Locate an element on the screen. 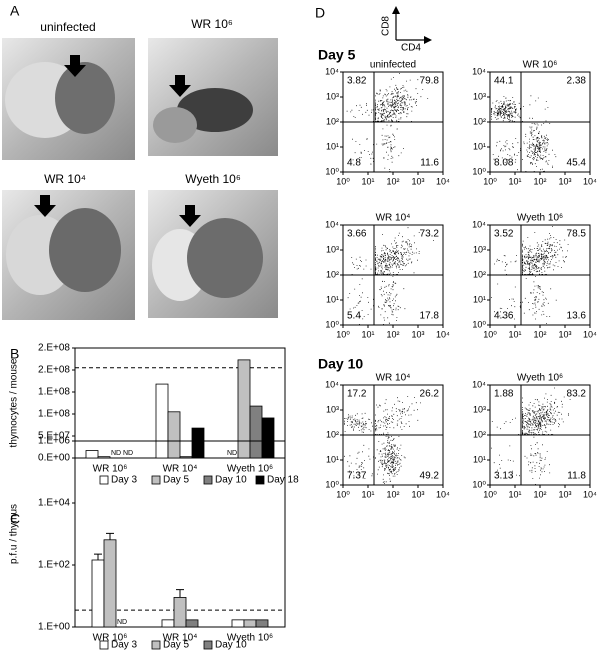 Image resolution: width=600 pixels, height=653 pixels. photo-label: WR 10⁴ is located at coordinates (65, 179).